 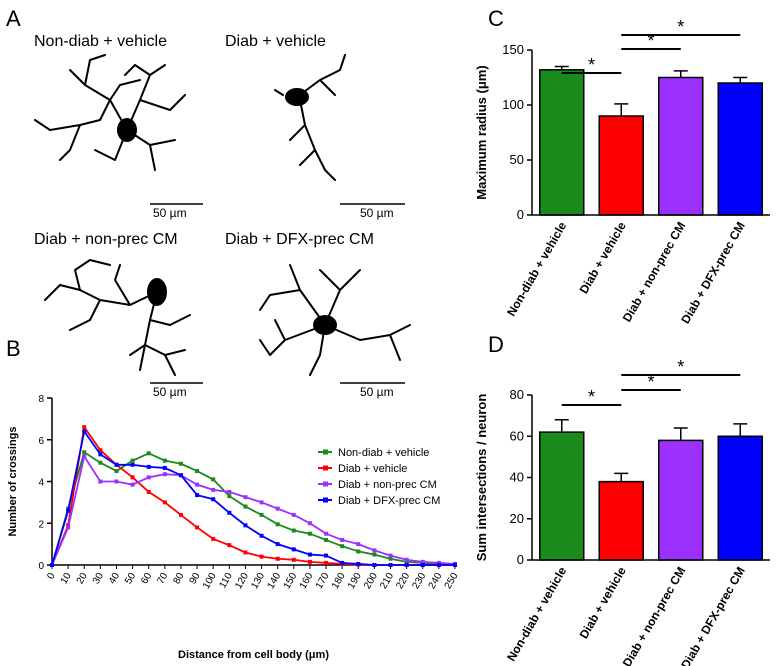 I want to click on x-tick-label: 160, so click(x=307, y=581).